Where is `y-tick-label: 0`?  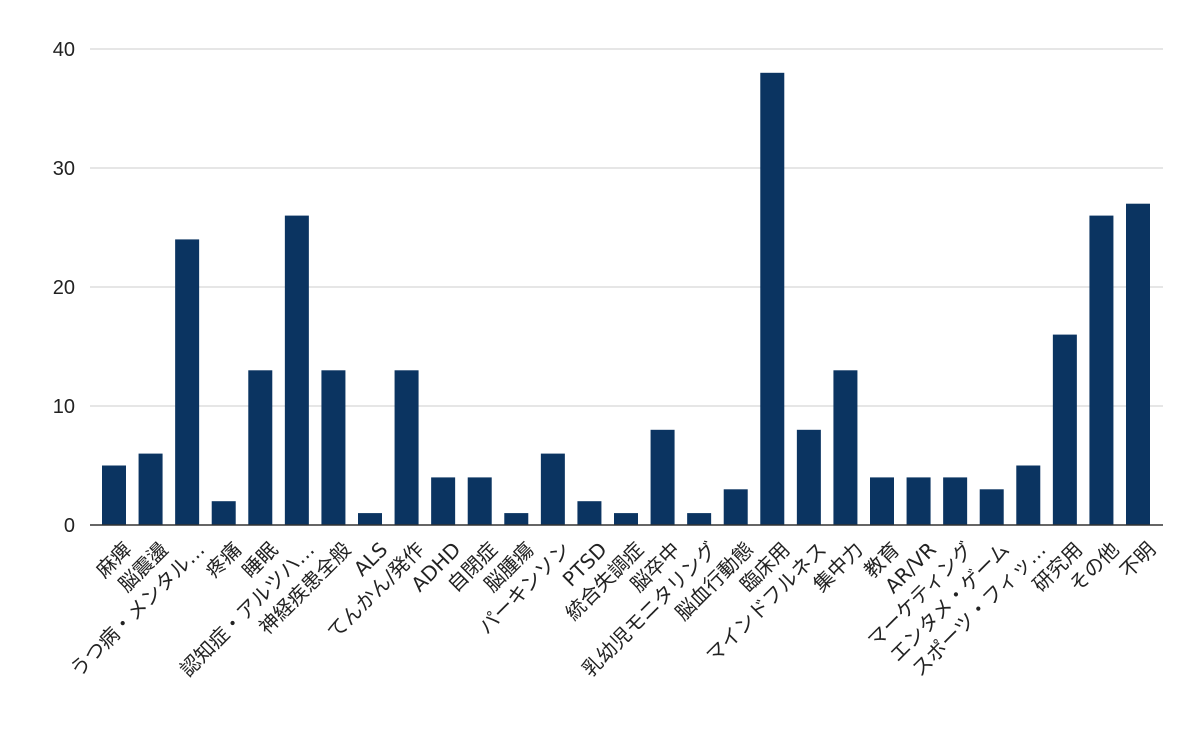 y-tick-label: 0 is located at coordinates (69, 526).